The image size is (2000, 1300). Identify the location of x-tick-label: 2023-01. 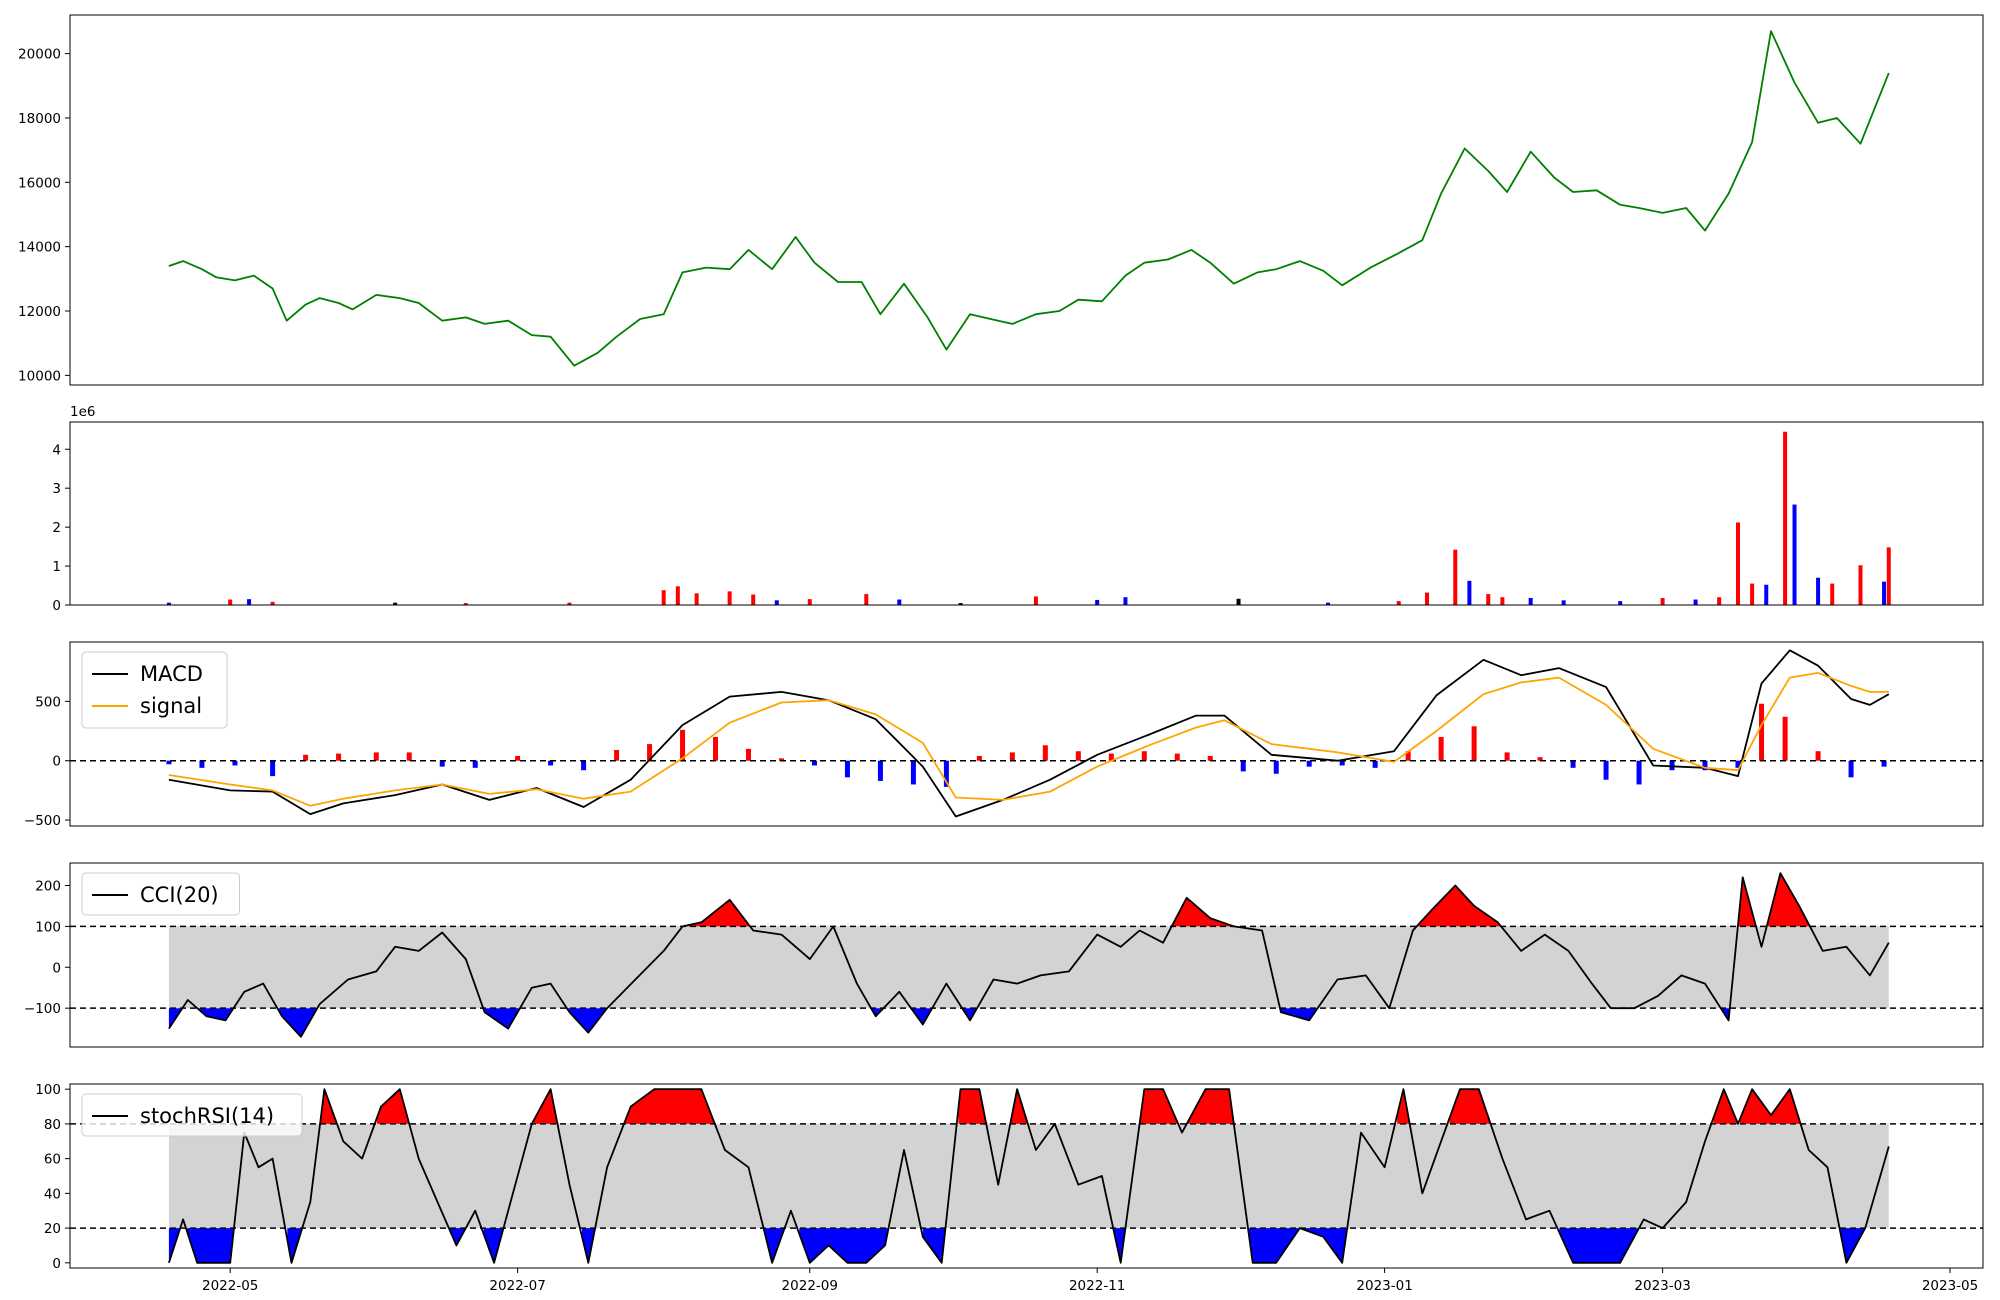
(1384, 1286).